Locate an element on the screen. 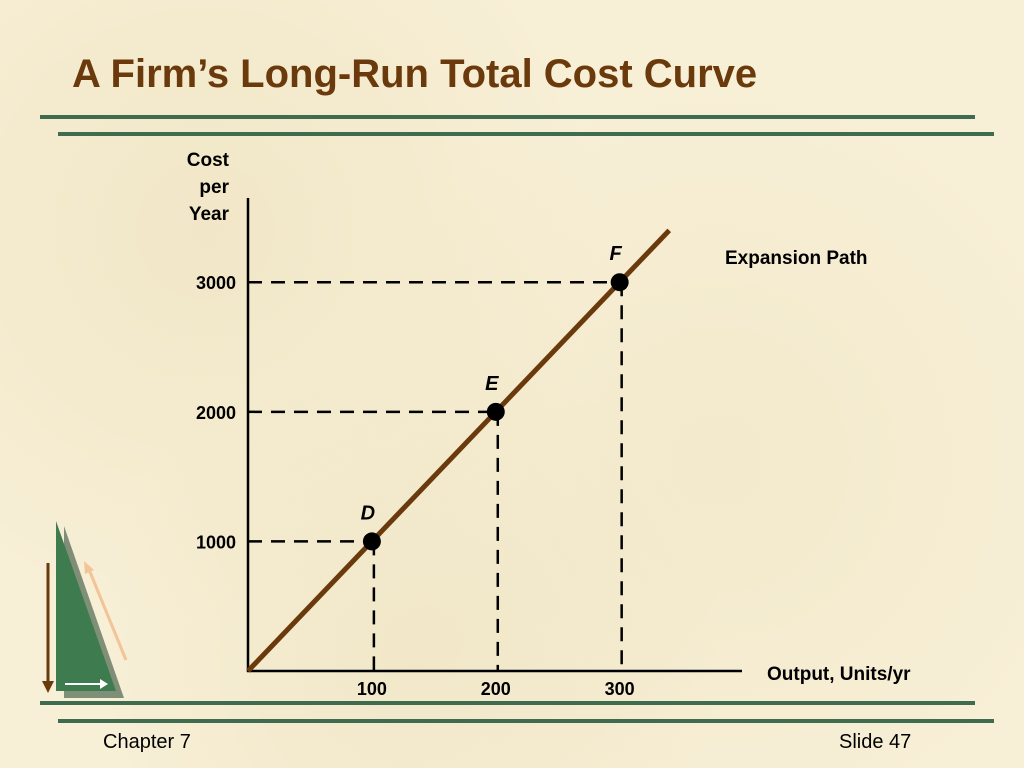  x-tick-labels: 100 200 300 is located at coordinates (496, 689).